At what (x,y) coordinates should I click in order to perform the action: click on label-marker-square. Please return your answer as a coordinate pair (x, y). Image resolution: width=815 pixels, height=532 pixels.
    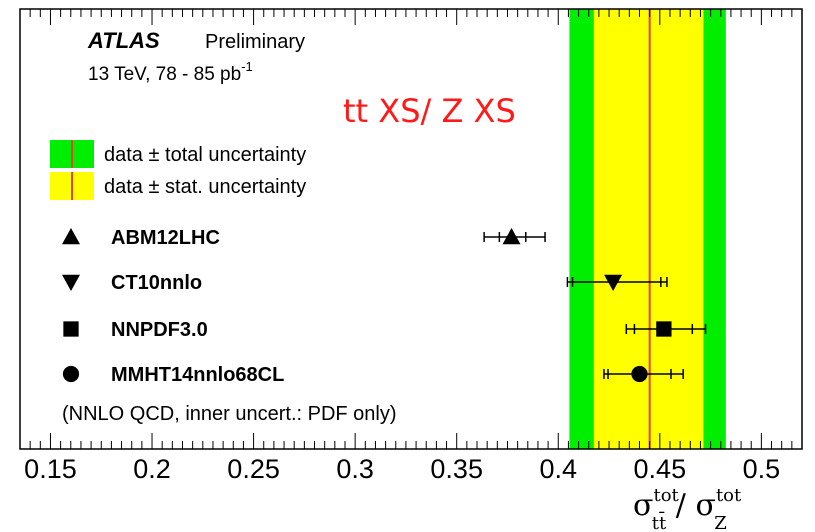
    Looking at the image, I should click on (71, 329).